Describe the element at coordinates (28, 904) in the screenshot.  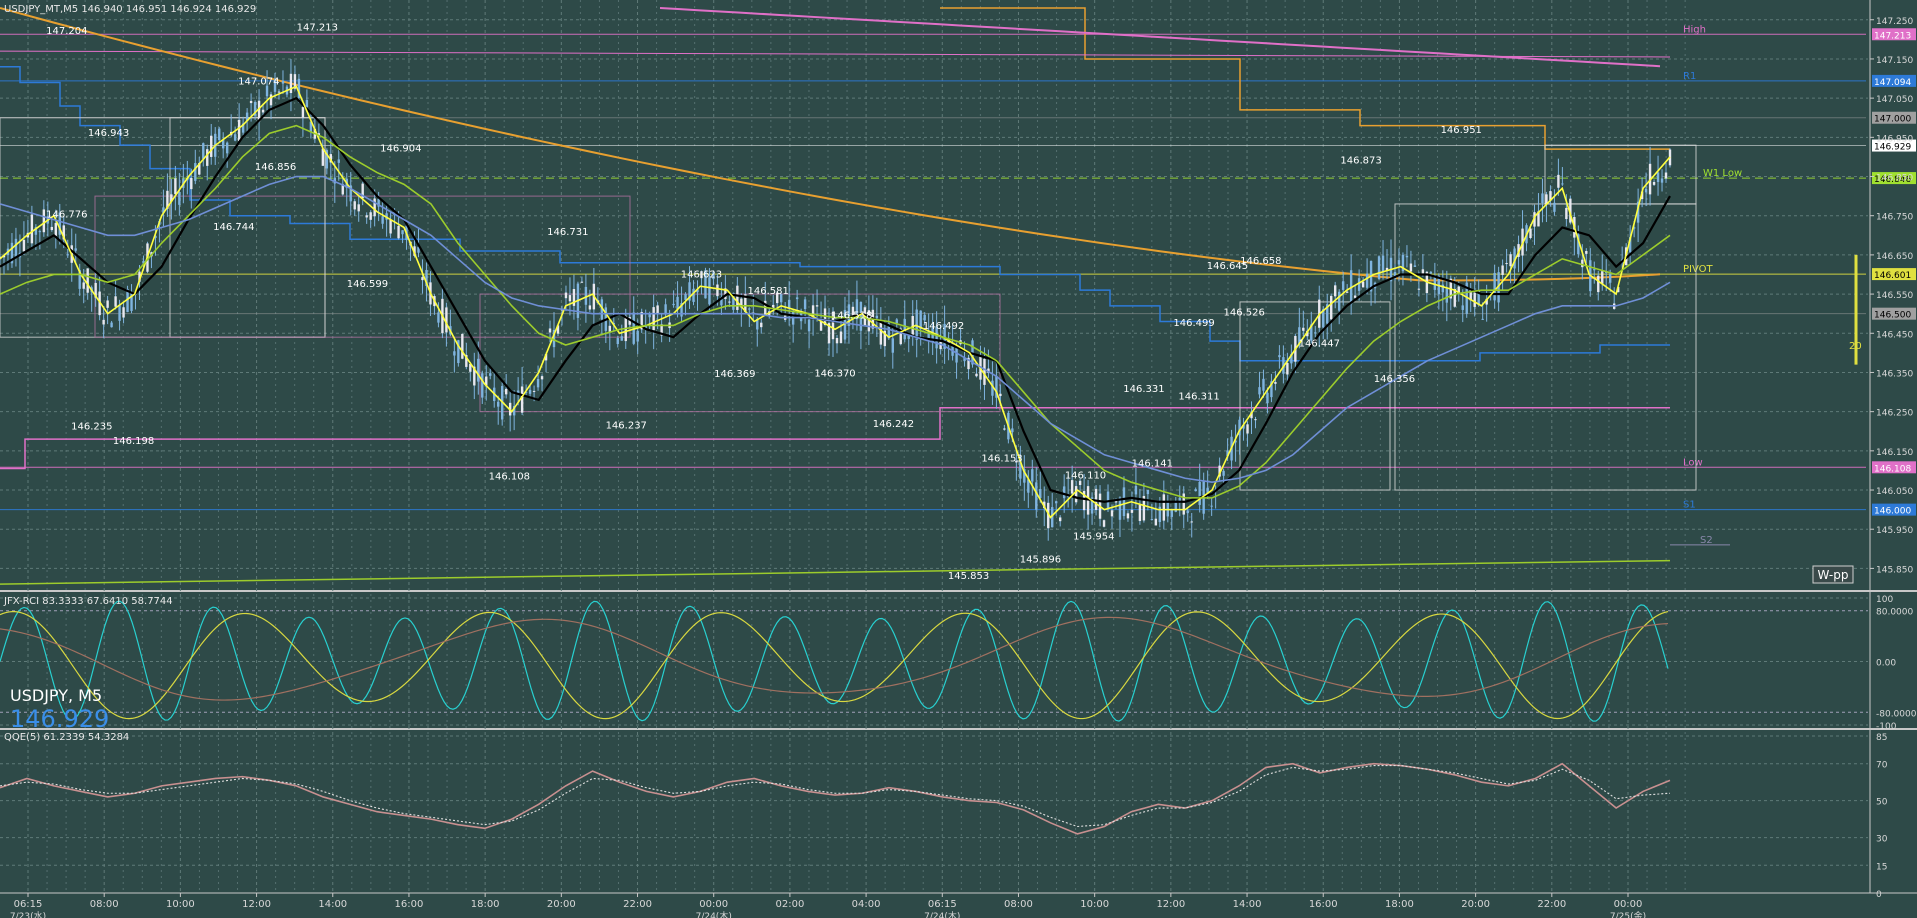
I see `x-tick-label: 06:15` at that location.